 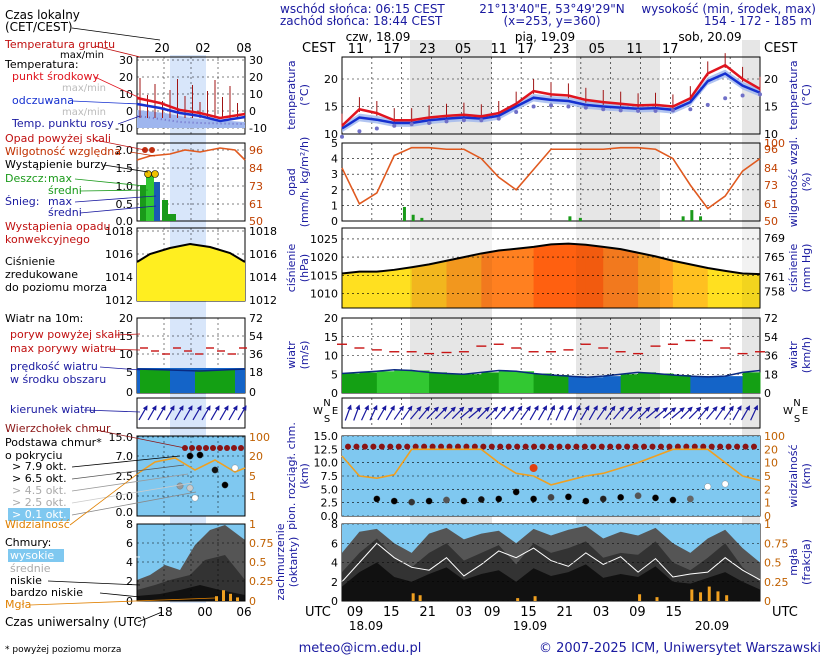 I want to click on compass-letter: E, so click(x=805, y=411).